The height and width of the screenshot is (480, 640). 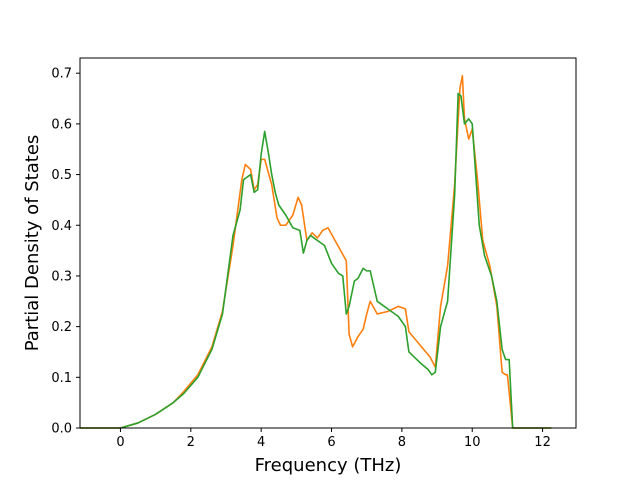 I want to click on y-tick-label: 0.0, so click(x=61, y=429).